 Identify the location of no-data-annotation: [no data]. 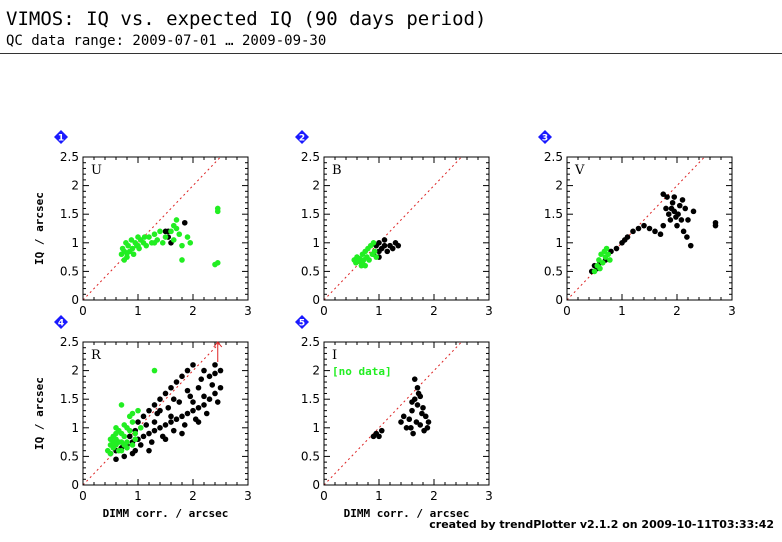
(362, 371).